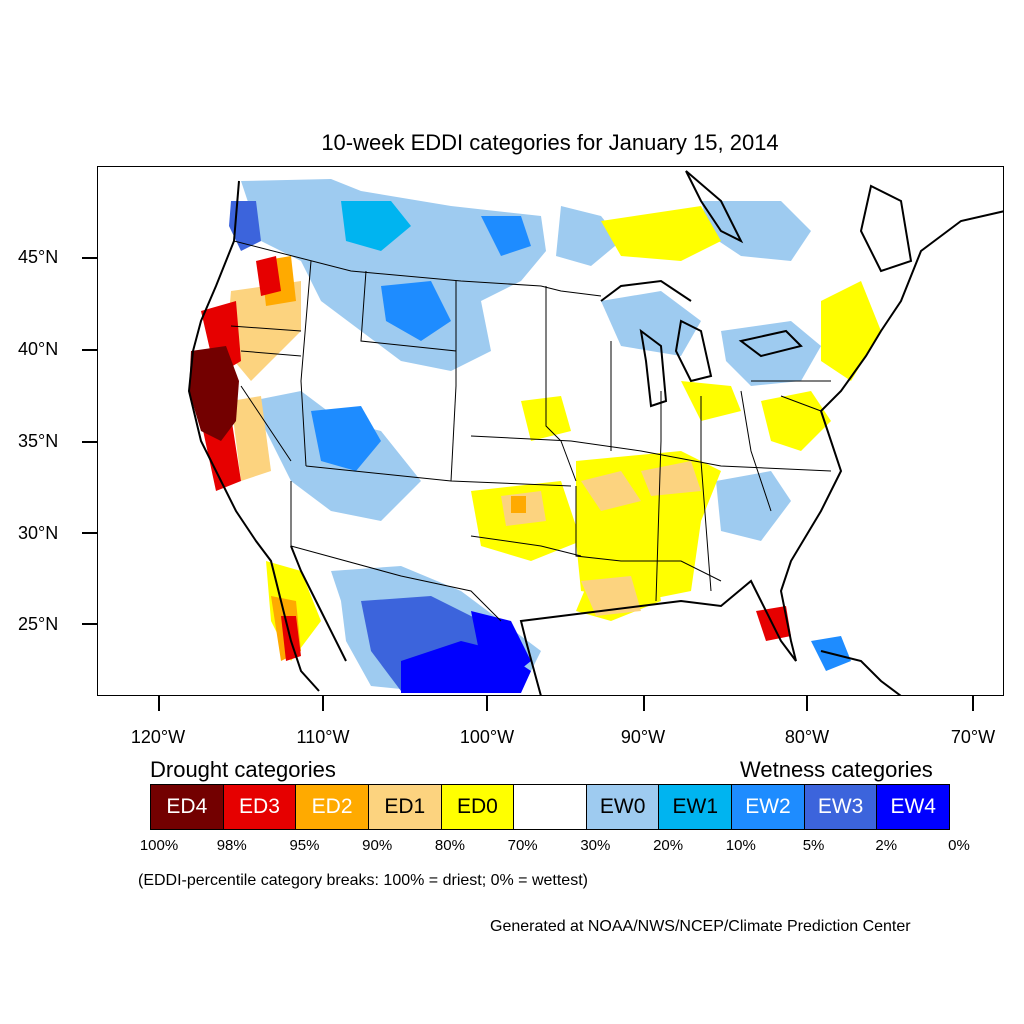 The height and width of the screenshot is (1024, 1024). I want to click on percentile-label: 90%, so click(377, 845).